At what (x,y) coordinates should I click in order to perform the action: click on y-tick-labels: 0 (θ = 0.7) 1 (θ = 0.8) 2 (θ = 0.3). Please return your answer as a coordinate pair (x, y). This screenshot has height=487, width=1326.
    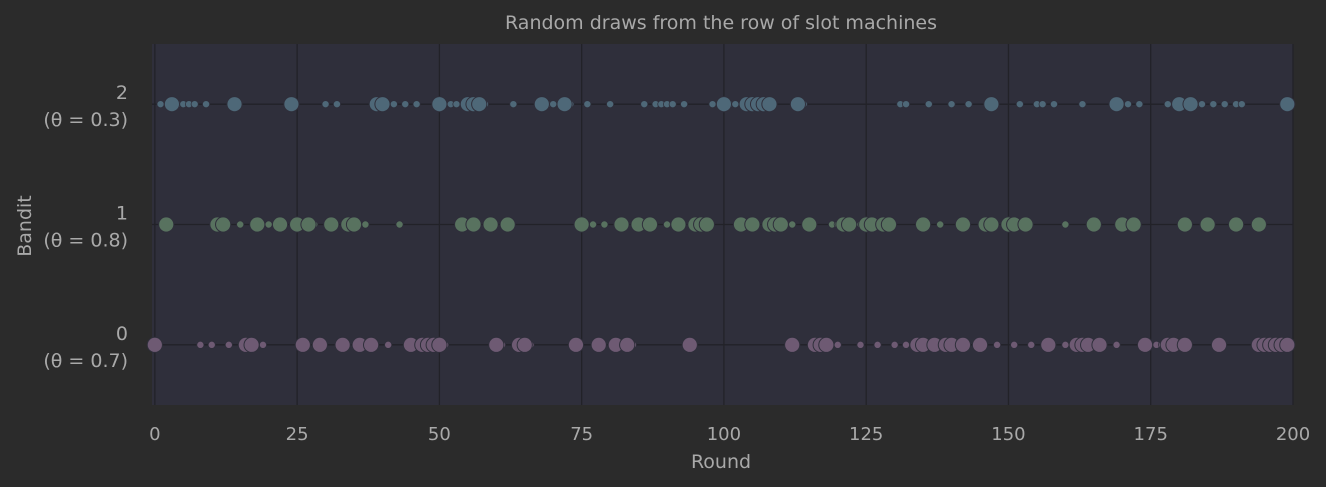
    Looking at the image, I should click on (85, 227).